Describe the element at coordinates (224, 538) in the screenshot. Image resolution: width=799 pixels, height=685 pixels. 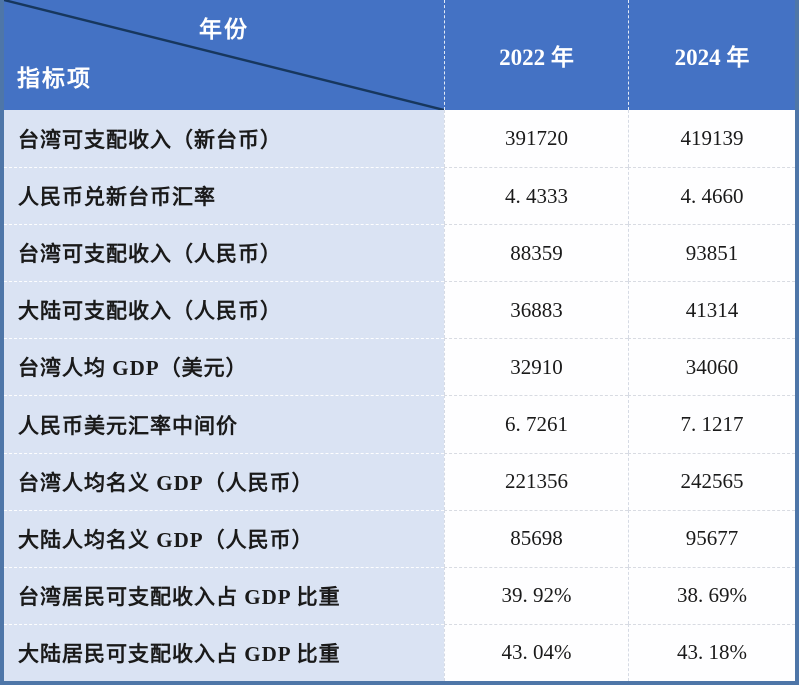
I see `indicator-label: 大陆人均名义 GDP（人民币）` at that location.